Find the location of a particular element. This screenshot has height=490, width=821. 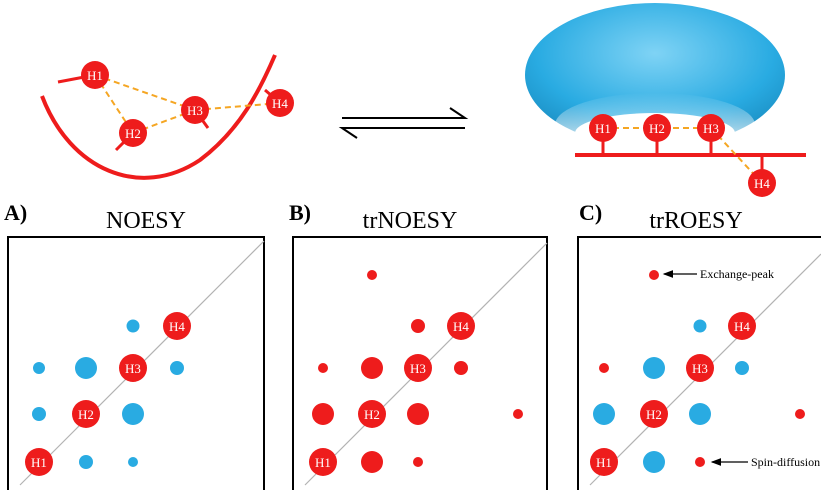

noe-h1-h3 is located at coordinates (145, 92).